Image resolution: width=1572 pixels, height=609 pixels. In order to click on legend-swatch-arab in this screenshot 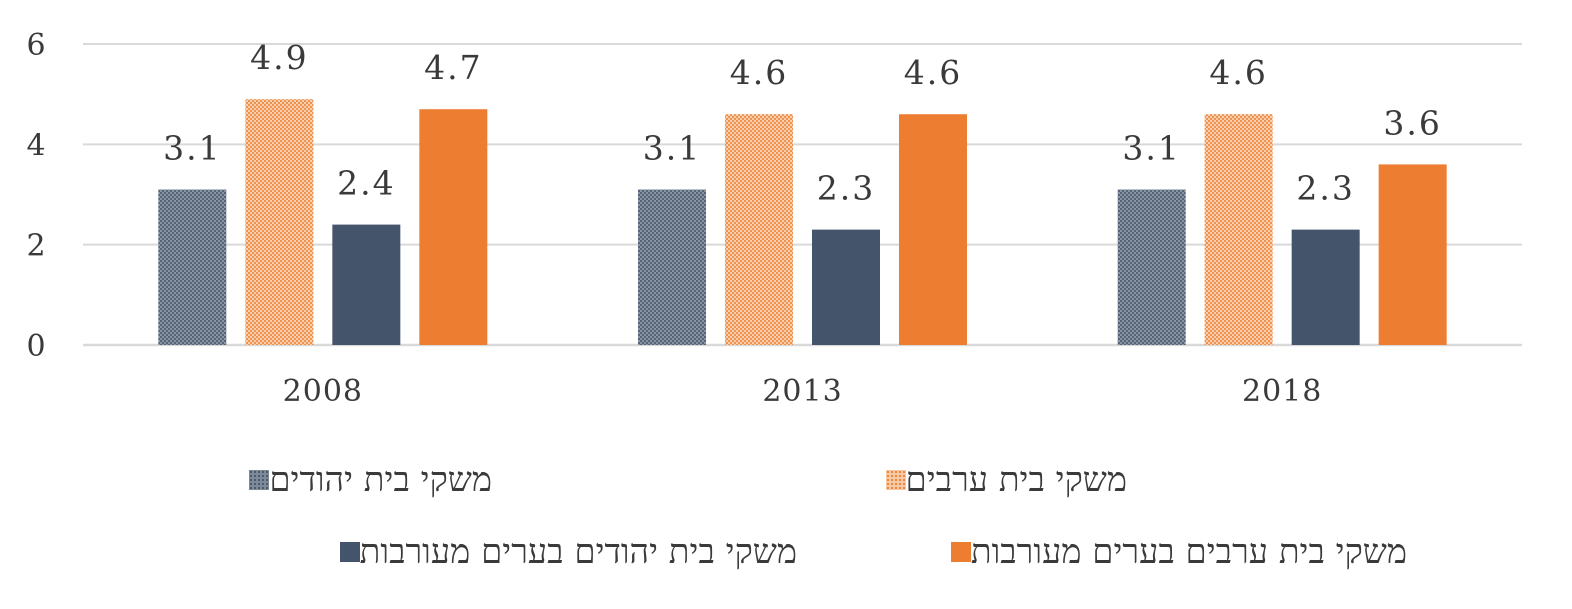, I will do `click(895, 480)`.